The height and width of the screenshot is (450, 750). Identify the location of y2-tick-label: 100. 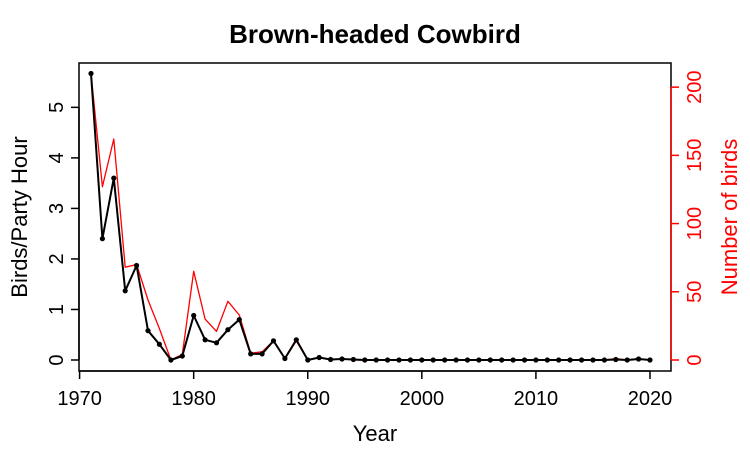
(695, 223).